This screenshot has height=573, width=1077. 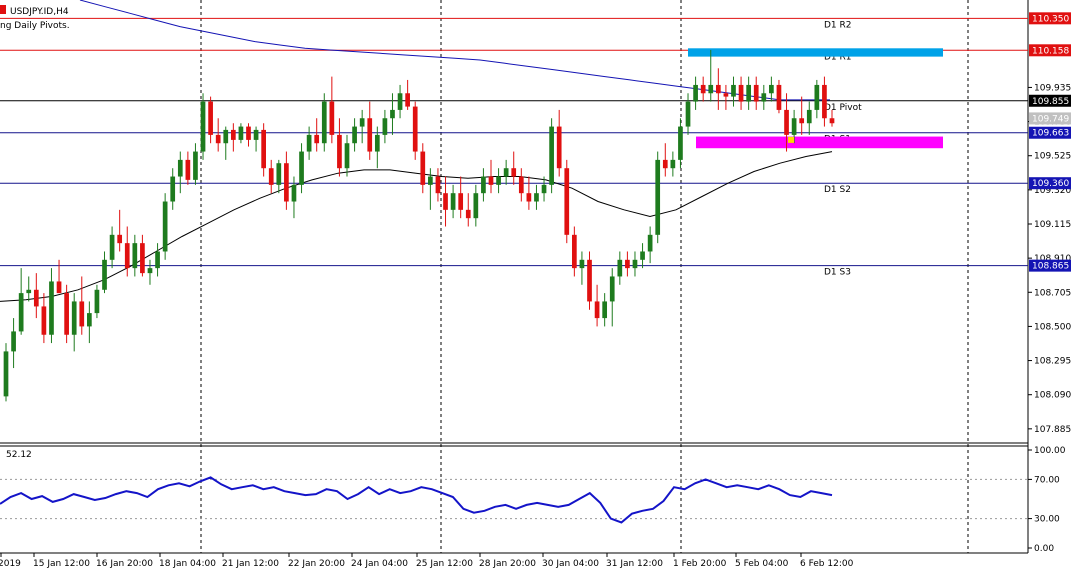 I want to click on price-tag-label: 109.360, so click(x=1050, y=184).